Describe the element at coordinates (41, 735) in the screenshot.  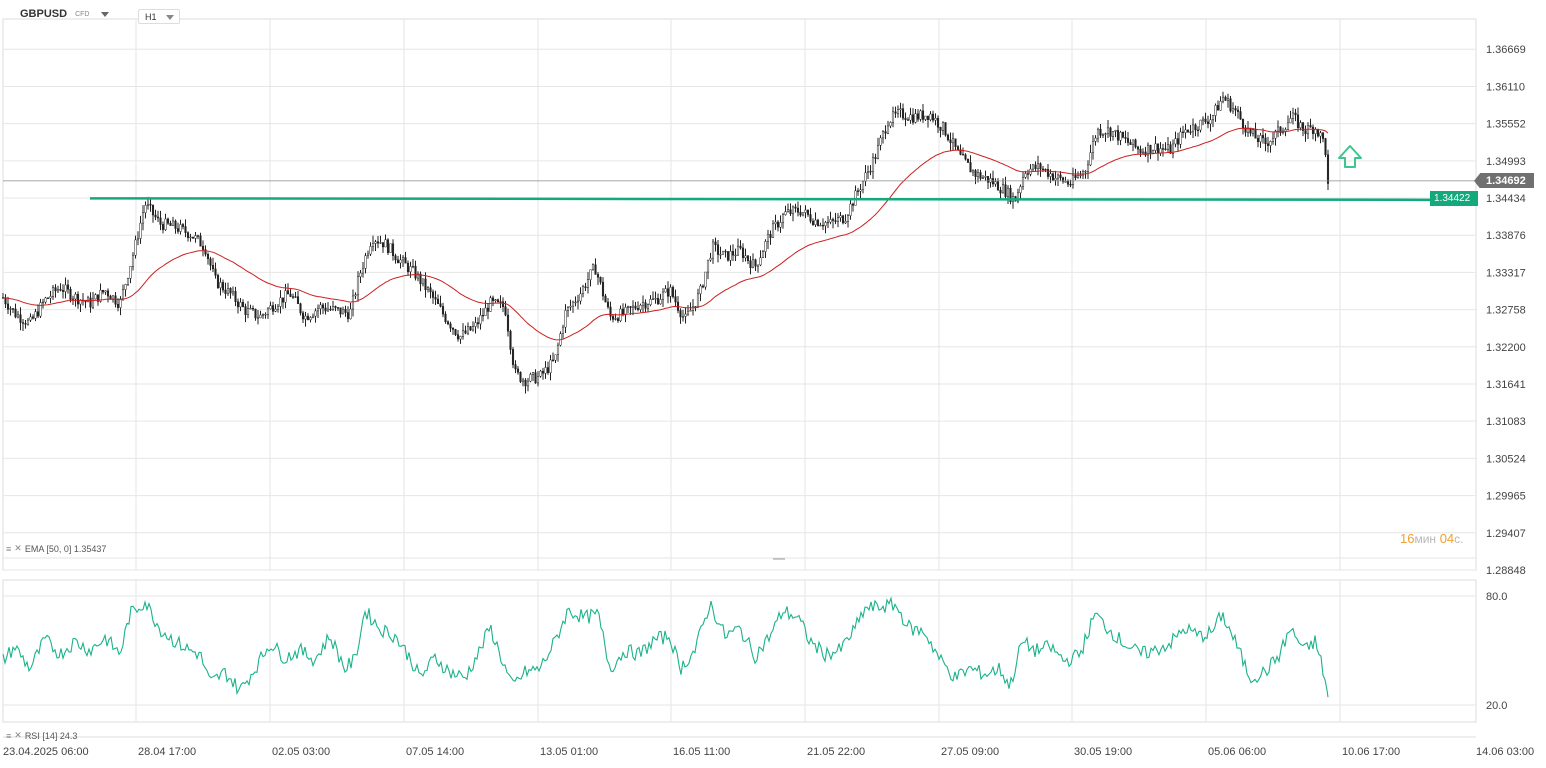
I see `rsi-indicator-legend: ≡ ✕ RSI [14] 24.3` at that location.